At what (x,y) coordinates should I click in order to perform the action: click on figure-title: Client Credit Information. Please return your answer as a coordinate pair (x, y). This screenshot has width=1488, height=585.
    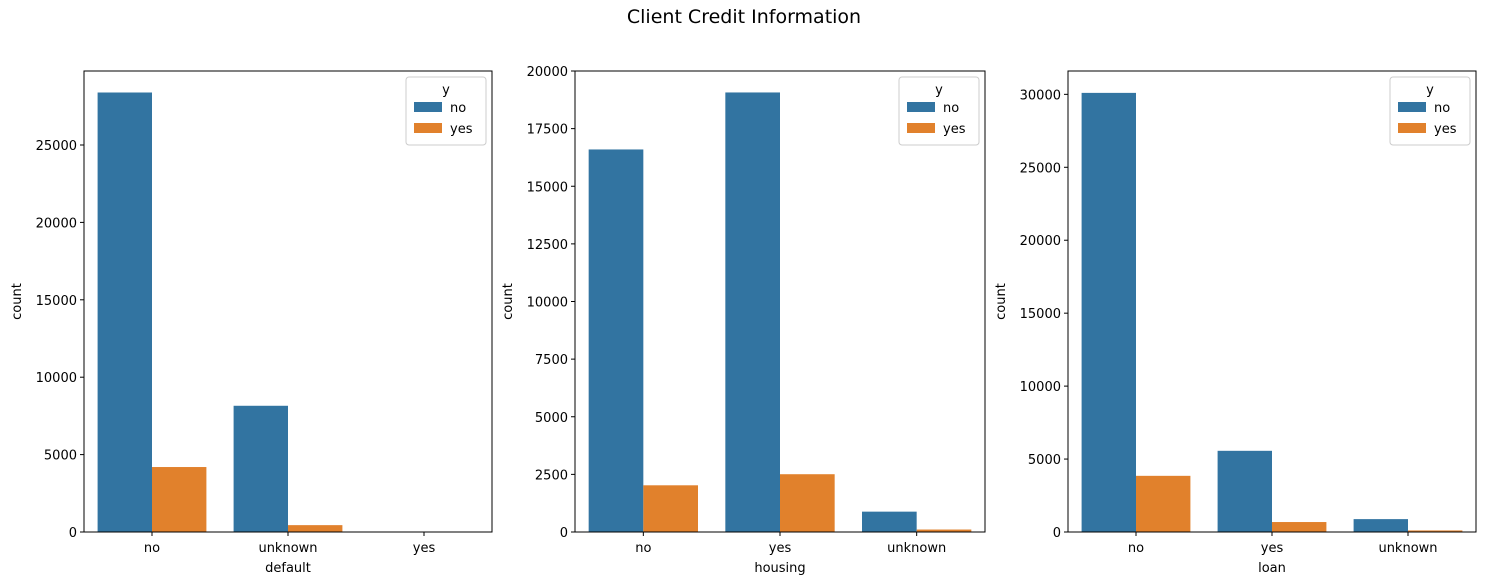
    Looking at the image, I should click on (744, 17).